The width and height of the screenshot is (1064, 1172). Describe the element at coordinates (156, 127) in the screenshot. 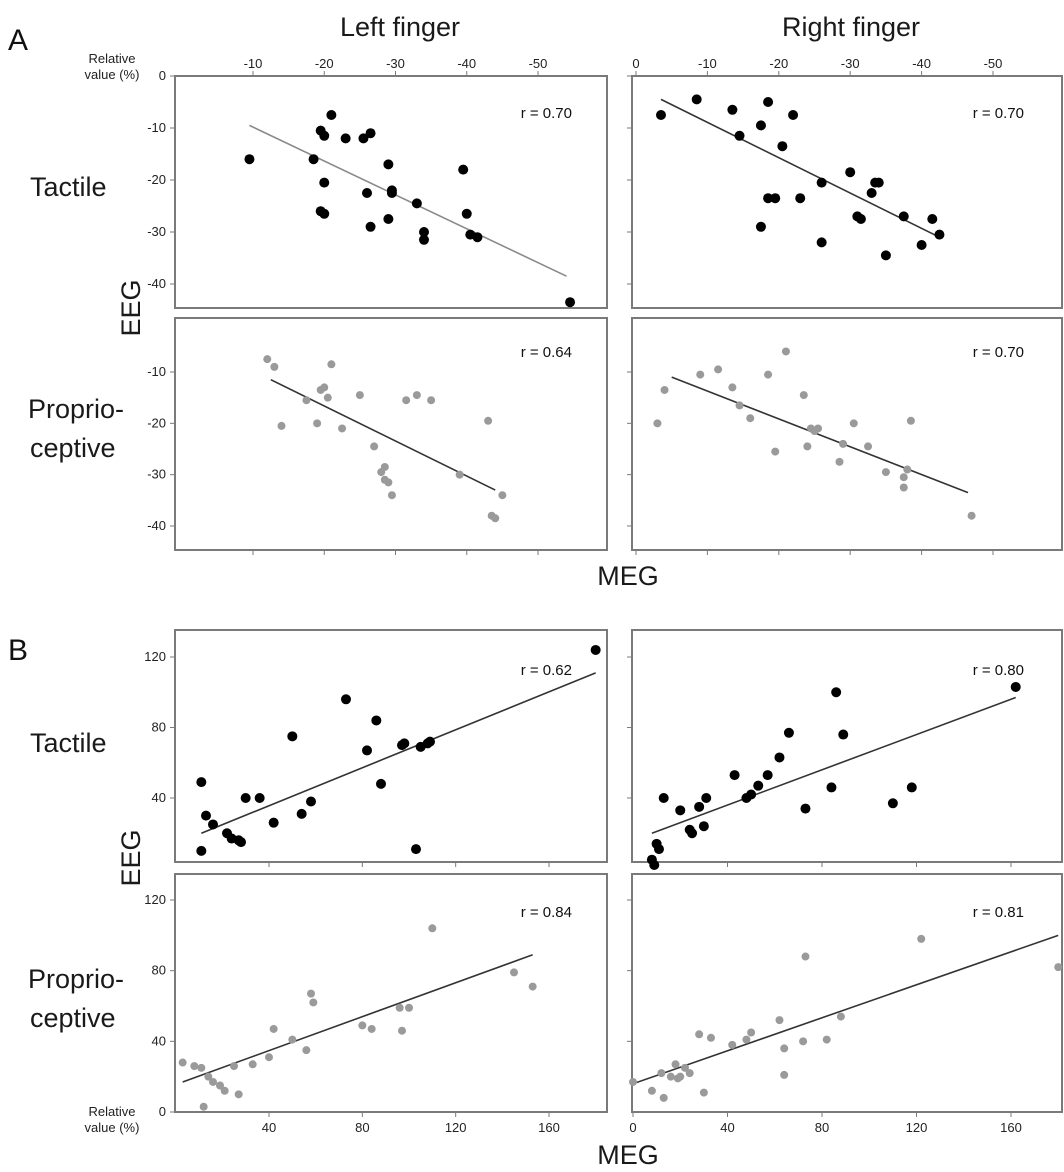

I see `y-tick-label: -10` at that location.